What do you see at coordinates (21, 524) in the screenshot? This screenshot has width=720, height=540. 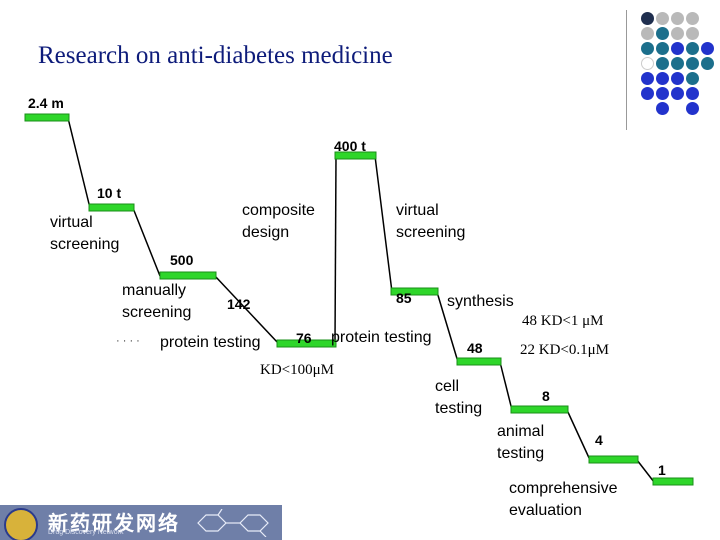 I see `emblem-icon` at bounding box center [21, 524].